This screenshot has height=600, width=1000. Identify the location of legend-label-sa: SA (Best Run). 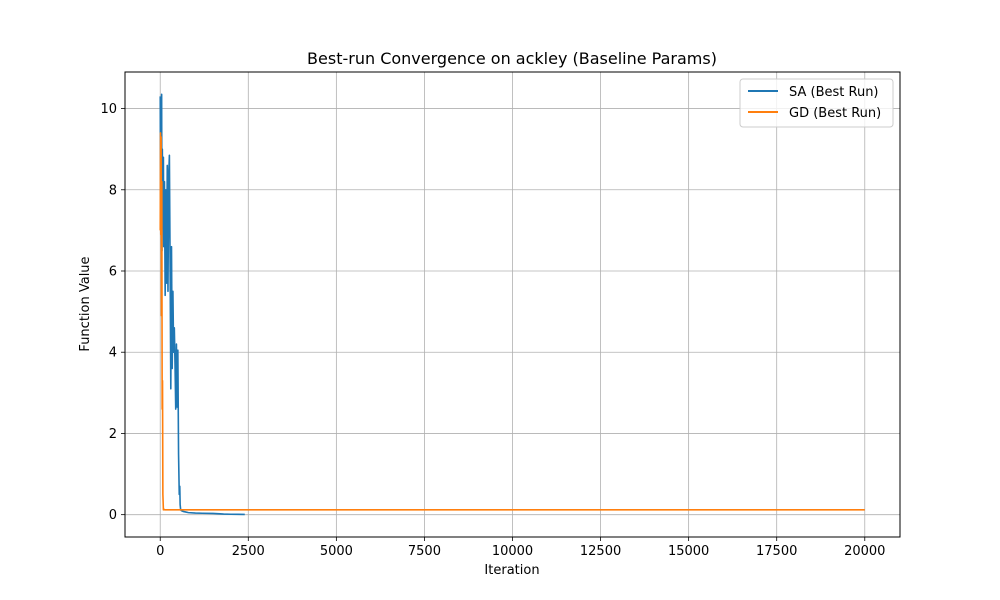
(834, 92).